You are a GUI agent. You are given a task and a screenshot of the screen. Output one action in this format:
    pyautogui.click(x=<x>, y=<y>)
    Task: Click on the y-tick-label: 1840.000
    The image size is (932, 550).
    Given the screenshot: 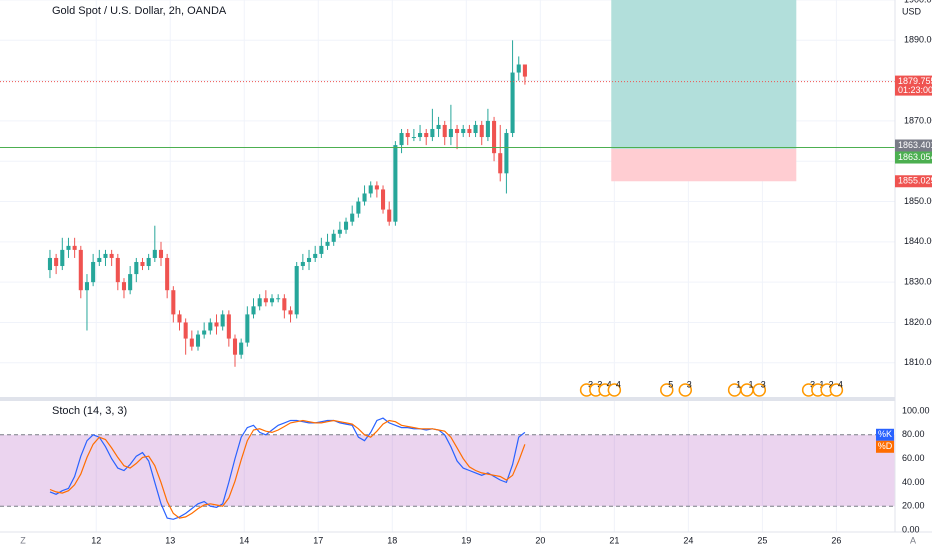 What is the action you would take?
    pyautogui.click(x=918, y=241)
    